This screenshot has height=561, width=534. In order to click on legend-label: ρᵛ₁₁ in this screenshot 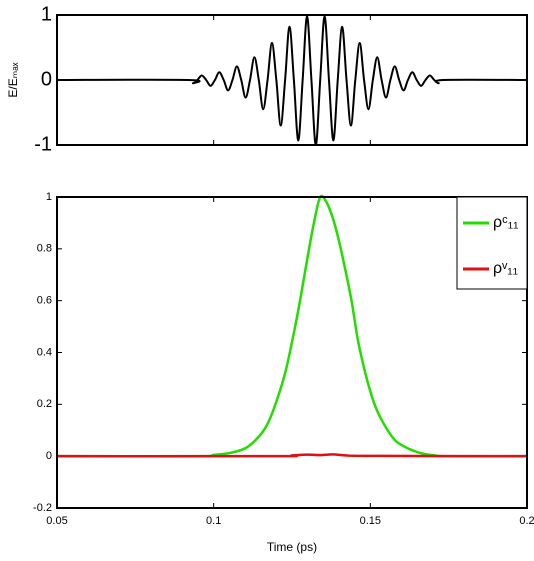, I will do `click(505, 268)`.